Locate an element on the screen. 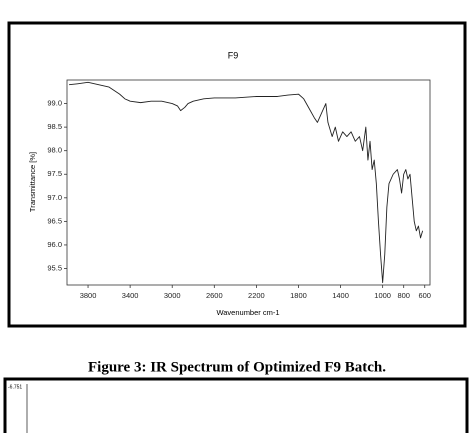 The height and width of the screenshot is (438, 474). y-tick-label: 97.0 is located at coordinates (54, 197).